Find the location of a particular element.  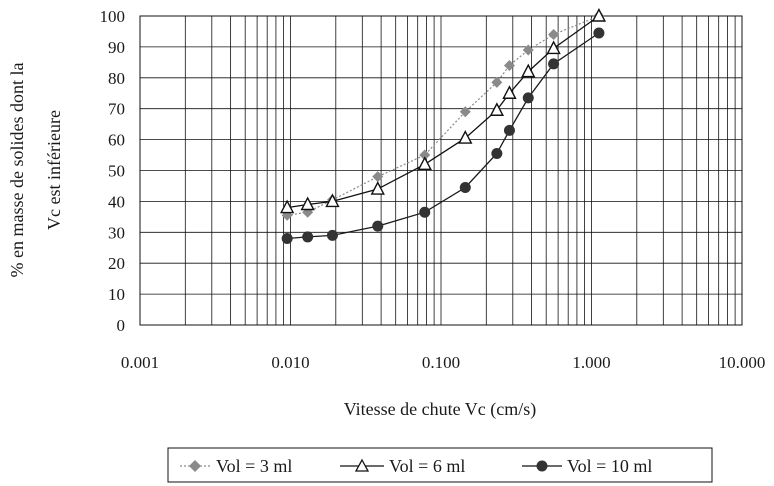

triangle-marker-icon is located at coordinates (362, 465).